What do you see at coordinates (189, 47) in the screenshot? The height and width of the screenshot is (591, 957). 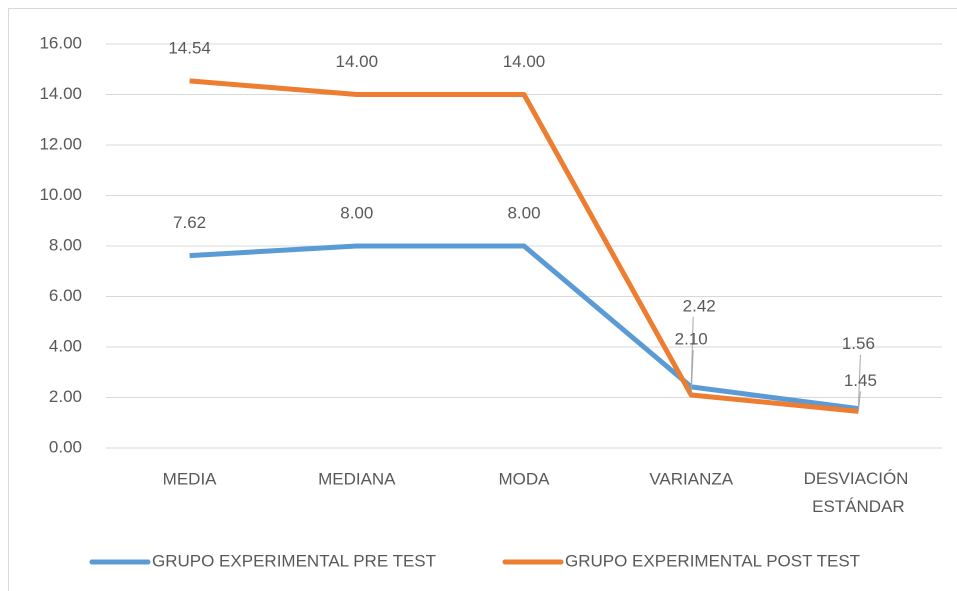 I see `data-label: 14.54` at bounding box center [189, 47].